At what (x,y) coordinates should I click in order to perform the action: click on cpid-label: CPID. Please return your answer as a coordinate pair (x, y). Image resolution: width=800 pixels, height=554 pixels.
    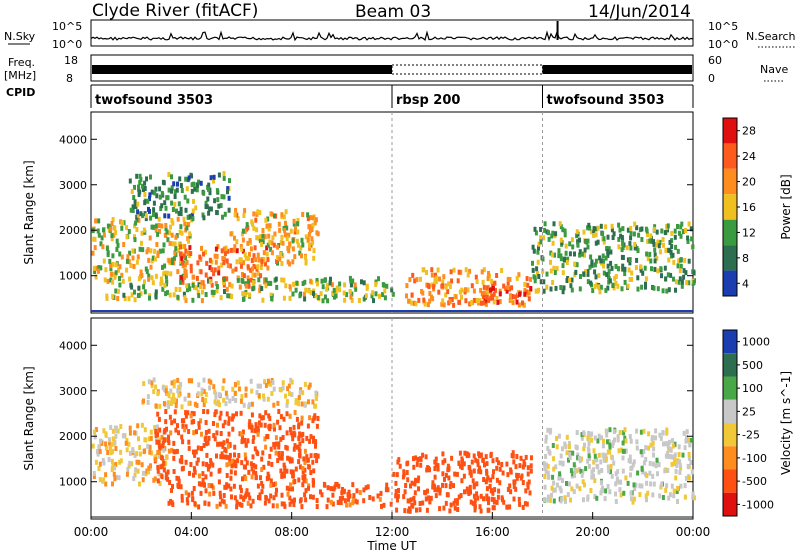
    Looking at the image, I should click on (20, 92).